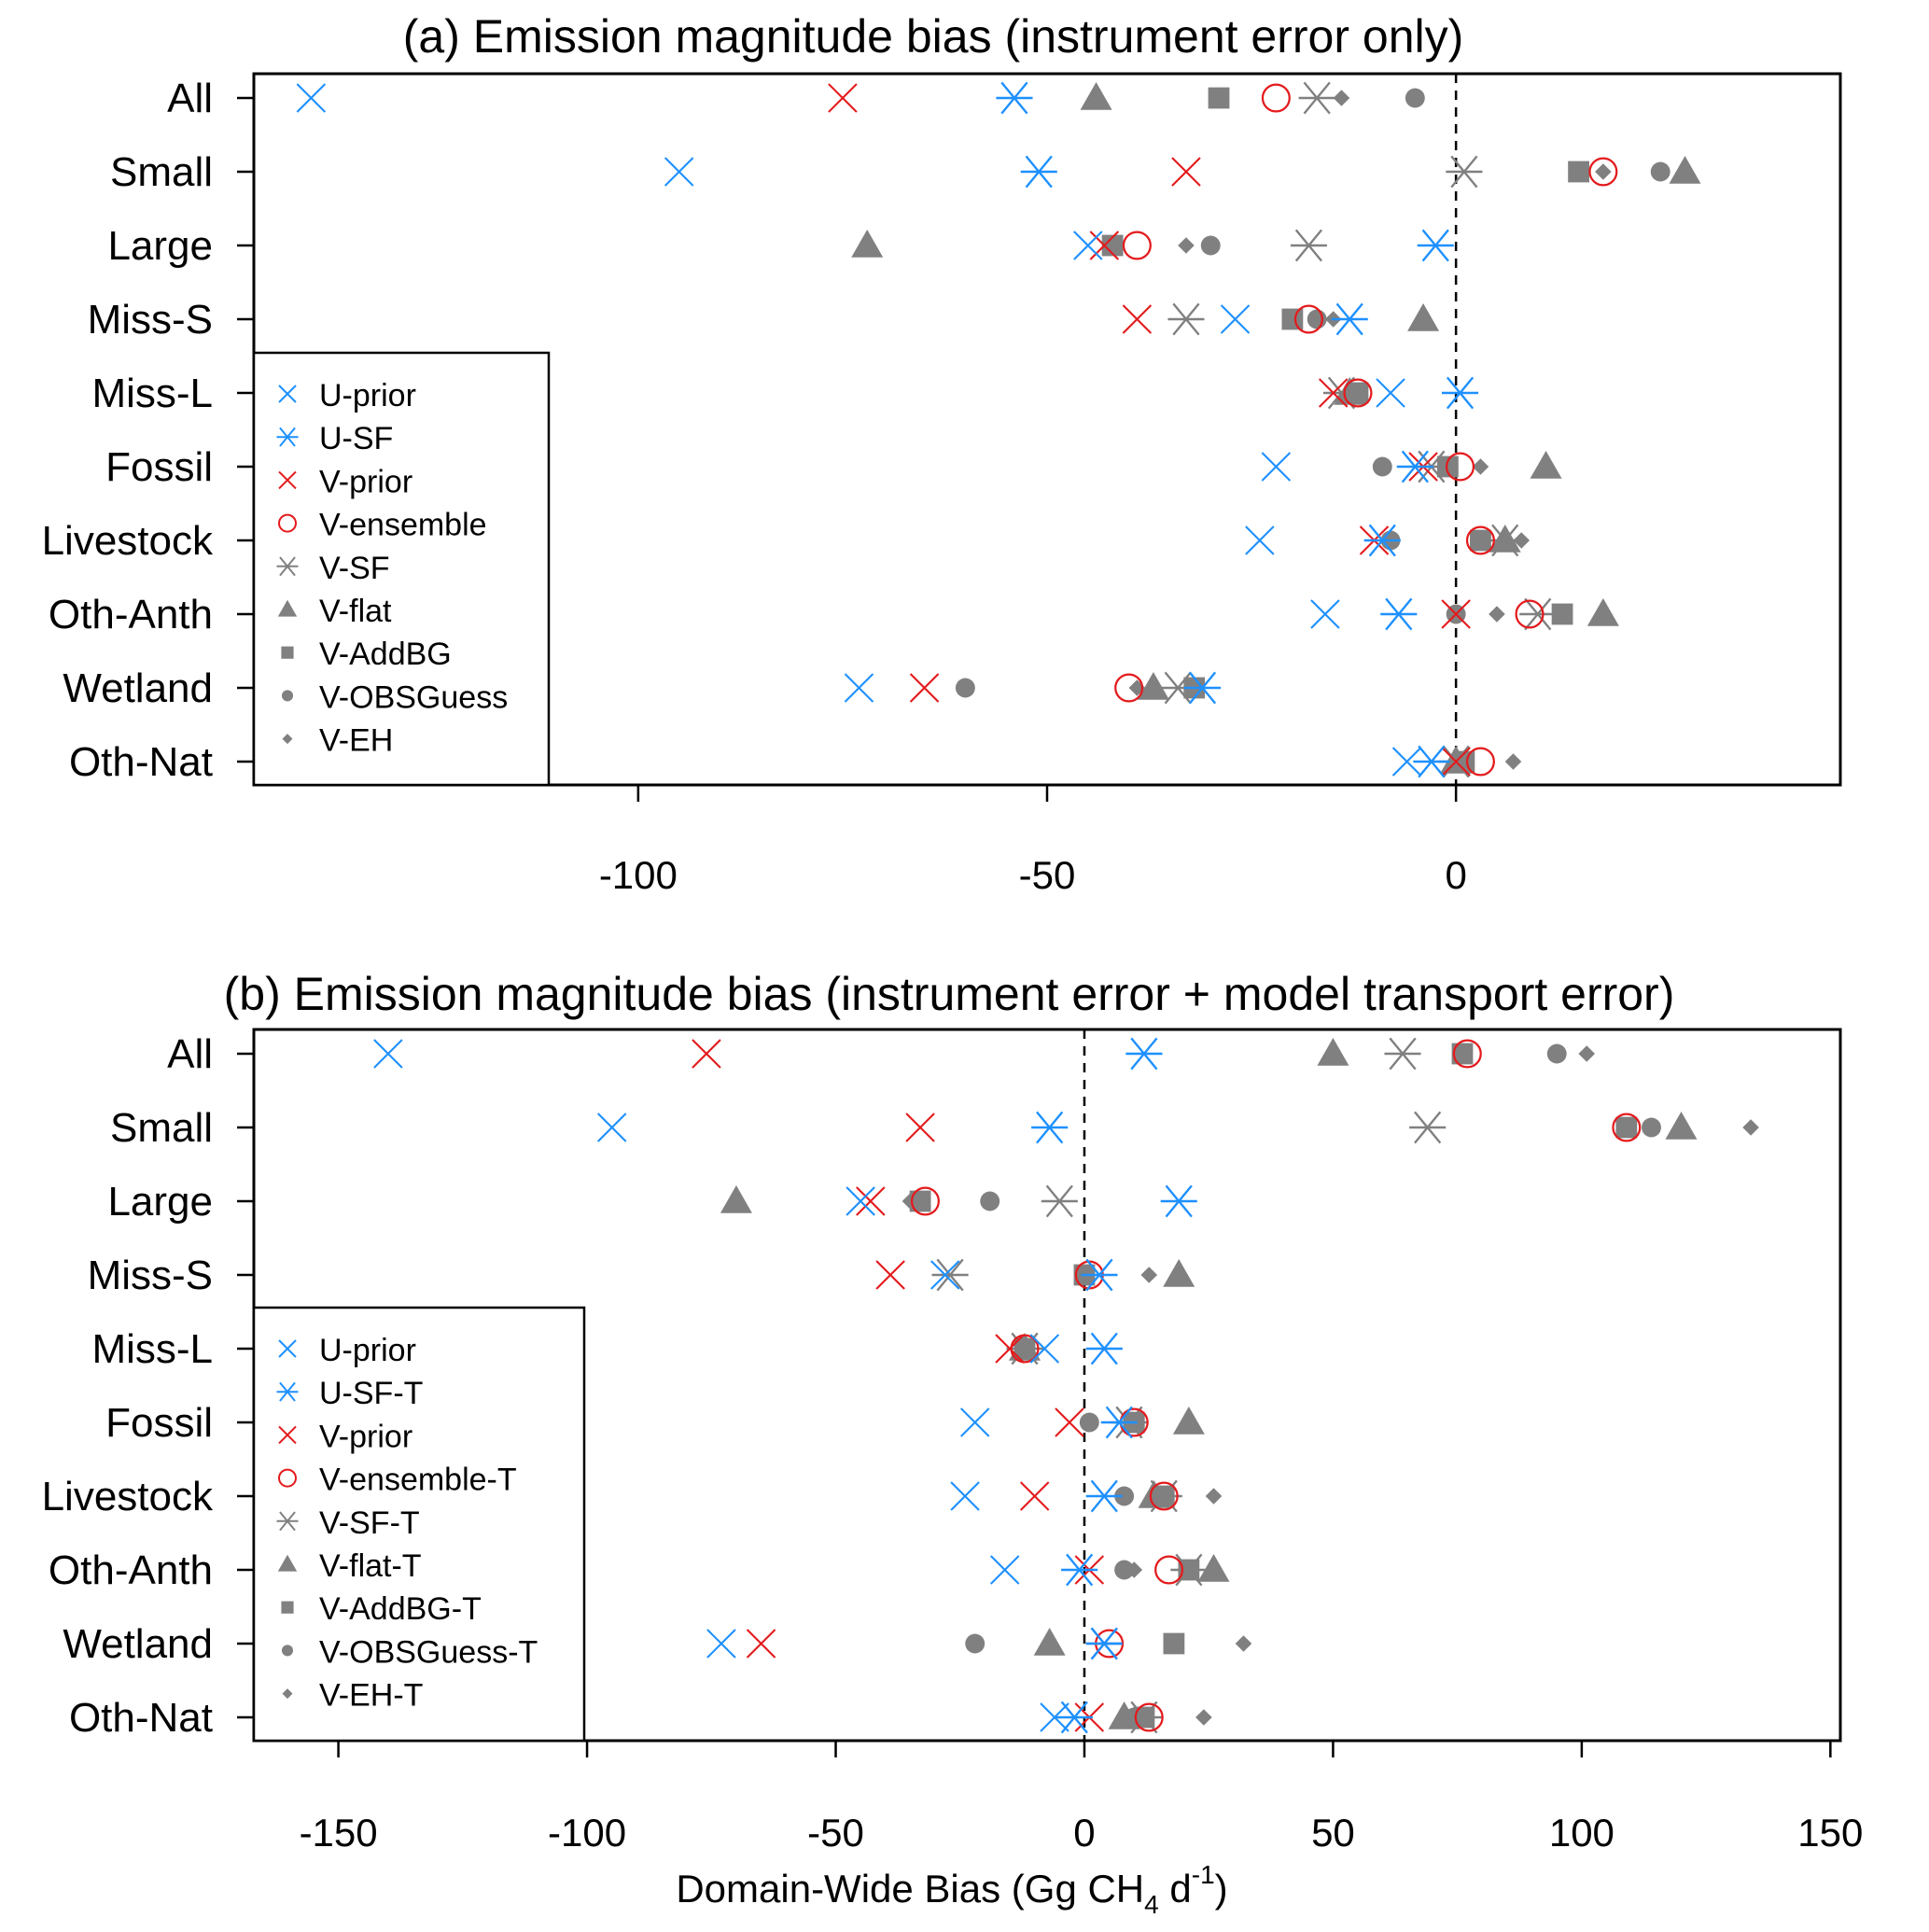  What do you see at coordinates (1187, 245) in the screenshot?
I see `point-v-eh-large` at bounding box center [1187, 245].